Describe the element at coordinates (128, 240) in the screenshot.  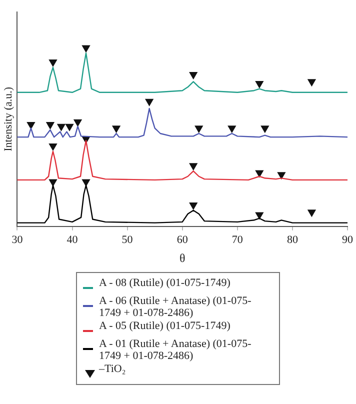
I see `x-tick-label: 50` at that location.